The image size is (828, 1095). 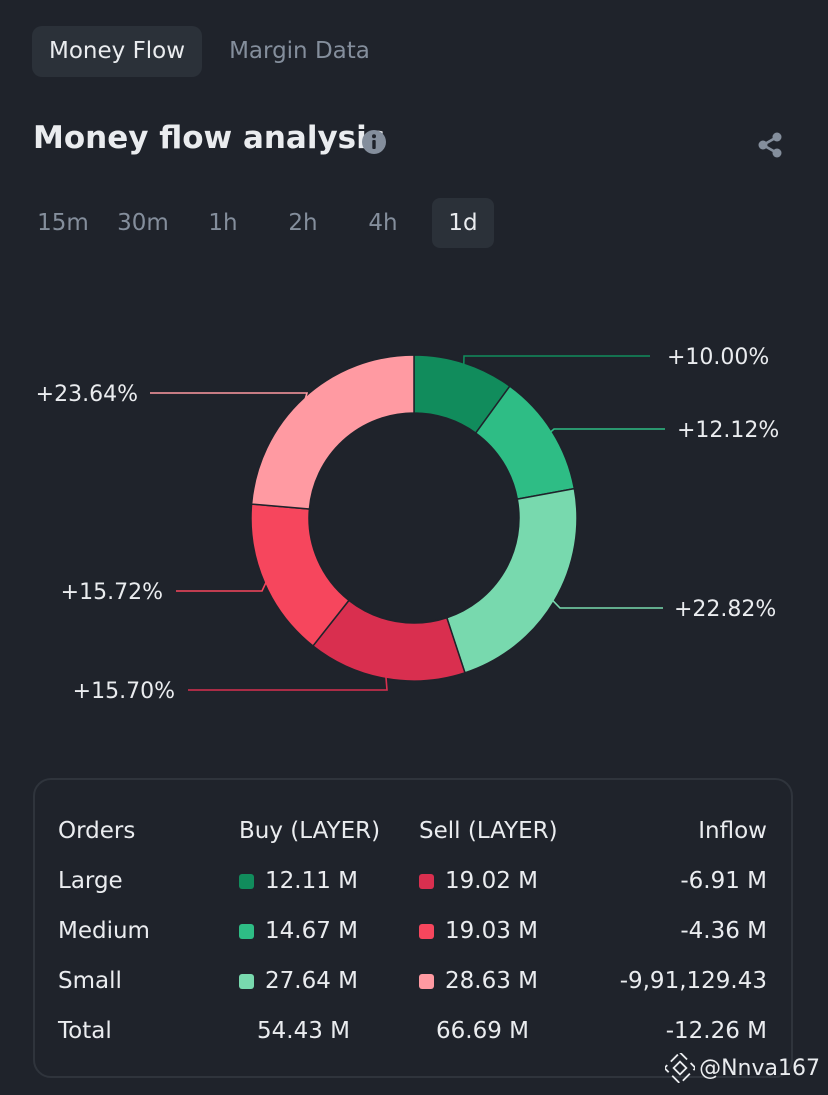 What do you see at coordinates (463, 223) in the screenshot?
I see `interval-1d: 1d` at bounding box center [463, 223].